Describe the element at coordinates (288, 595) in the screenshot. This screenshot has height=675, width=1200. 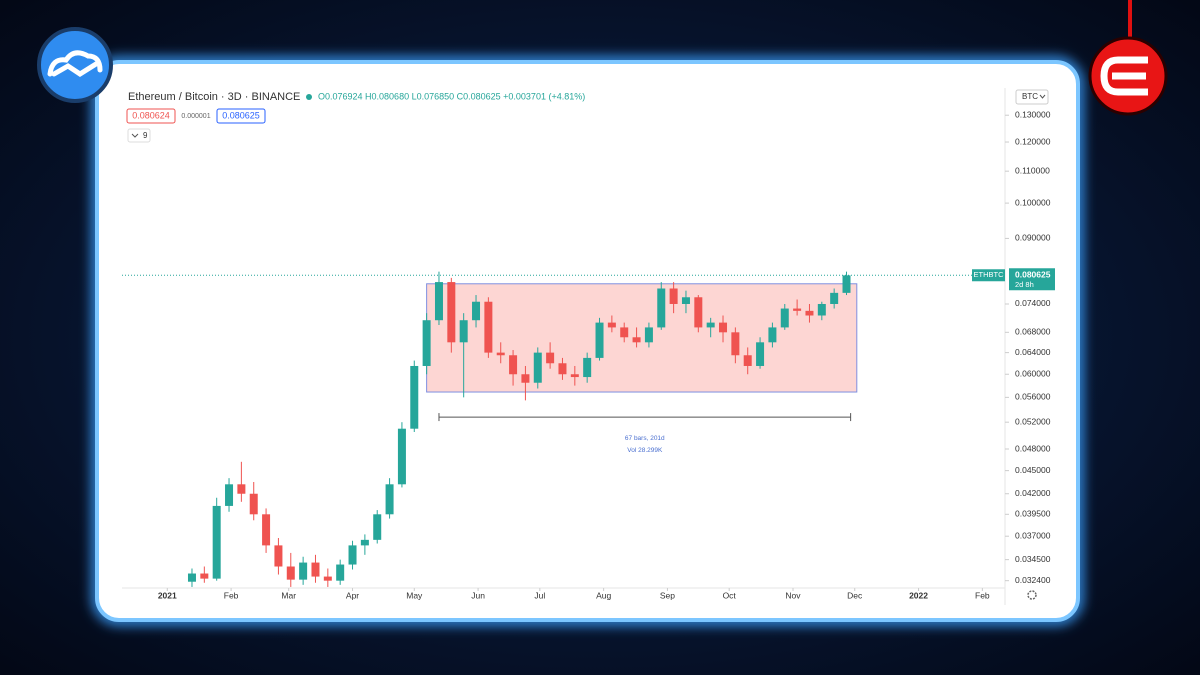
I see `x-tick-label: Mar` at that location.